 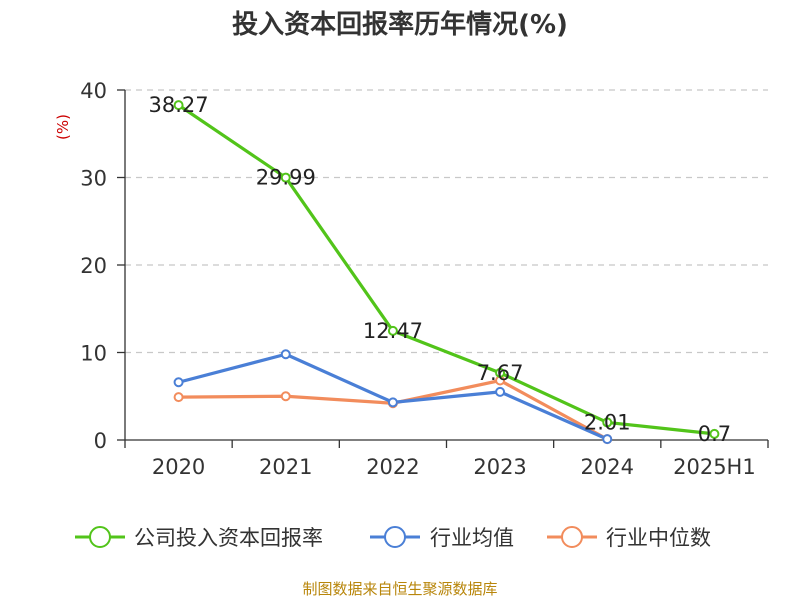 I want to click on data-label: 2.01, so click(x=607, y=422).